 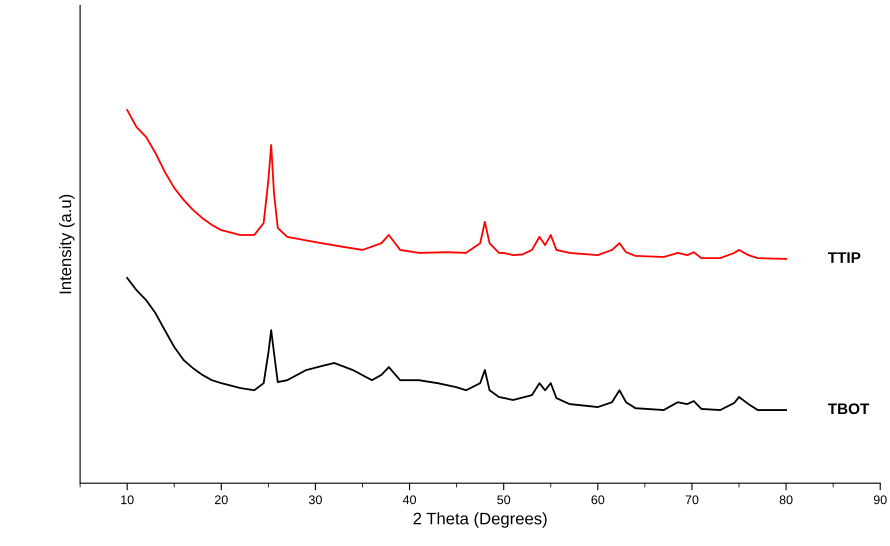 I want to click on x-tick-label: 10, so click(x=127, y=499).